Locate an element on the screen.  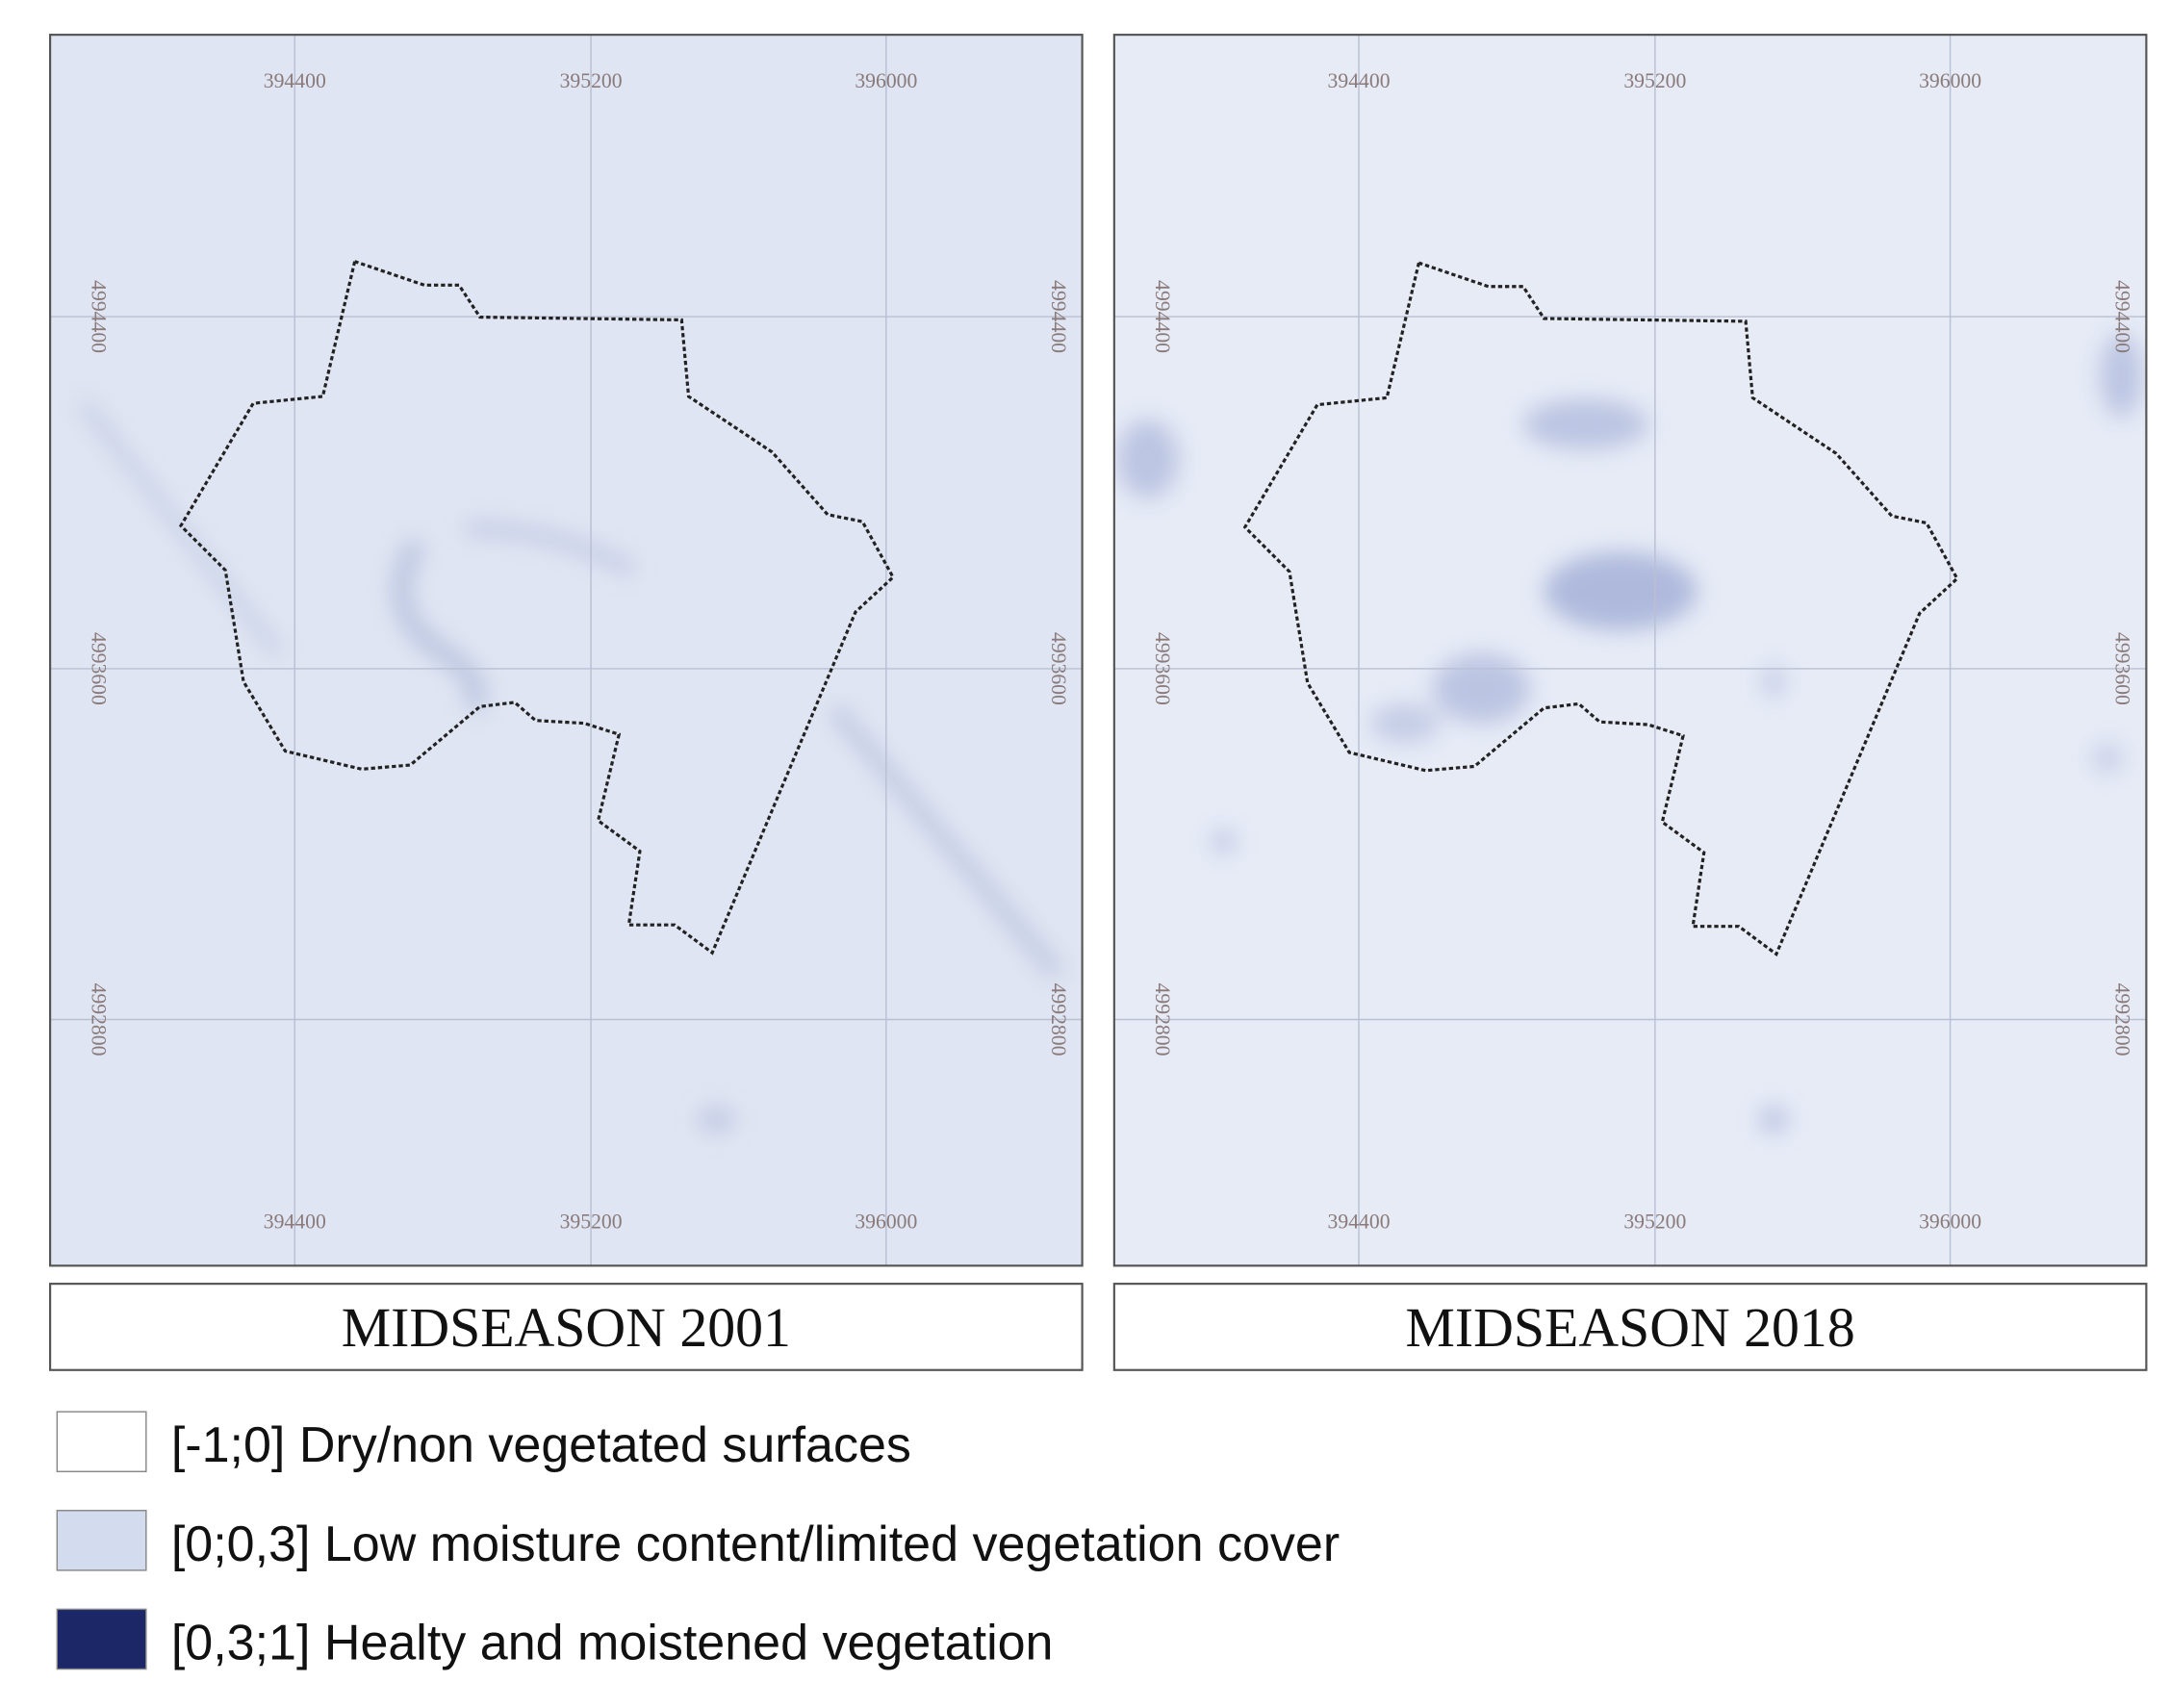
panel-caption: MIDSEASON 2018 is located at coordinates (1629, 1327).